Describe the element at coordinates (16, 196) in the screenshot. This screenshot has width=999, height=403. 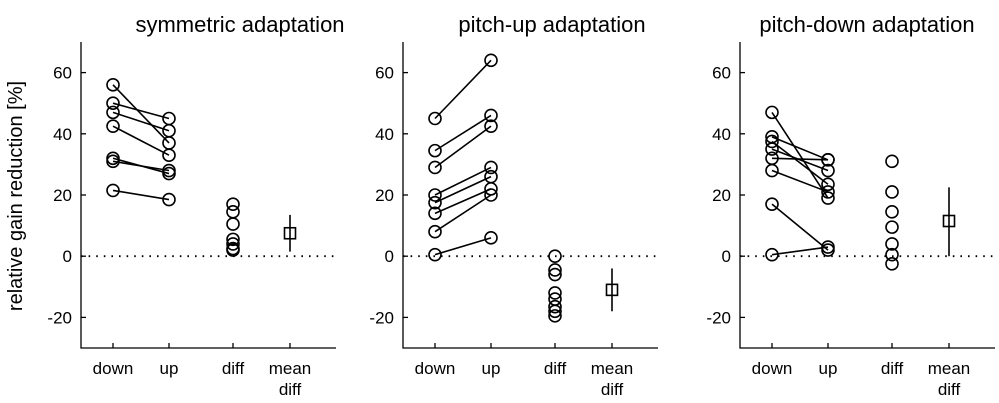
I see `y-axis-label: relative gain reduction [%]` at that location.